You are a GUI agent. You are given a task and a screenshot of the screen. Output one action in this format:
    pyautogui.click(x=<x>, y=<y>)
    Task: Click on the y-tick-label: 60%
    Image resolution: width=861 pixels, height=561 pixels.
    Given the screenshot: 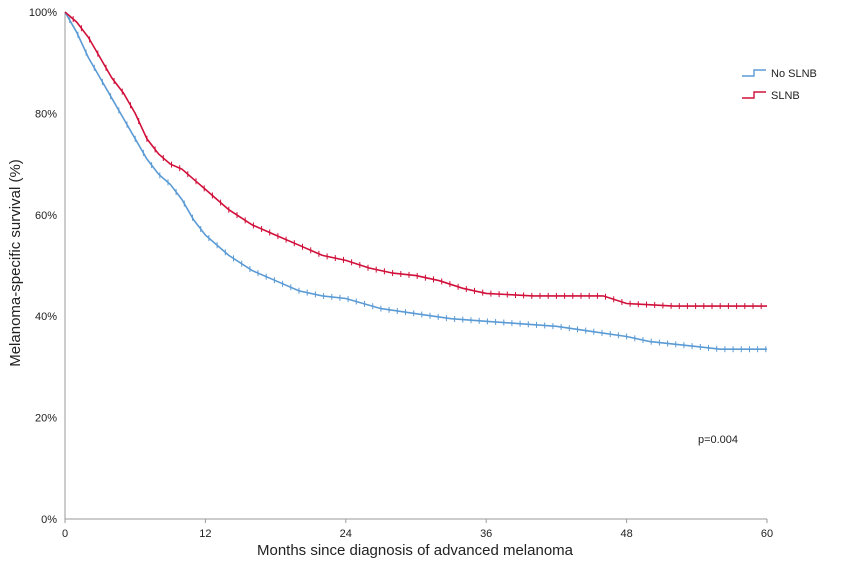 What is the action you would take?
    pyautogui.click(x=46, y=216)
    